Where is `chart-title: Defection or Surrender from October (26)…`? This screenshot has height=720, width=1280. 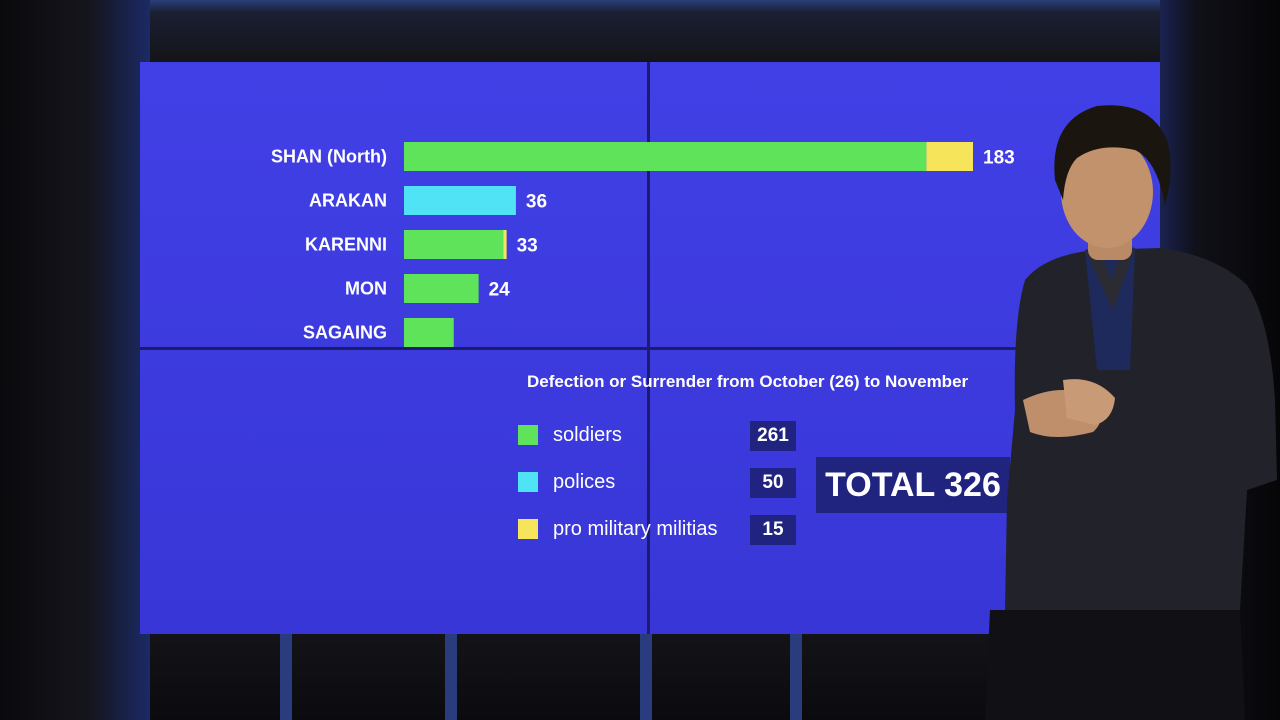
chart-title: Defection or Surrender from October (26)… is located at coordinates (748, 381).